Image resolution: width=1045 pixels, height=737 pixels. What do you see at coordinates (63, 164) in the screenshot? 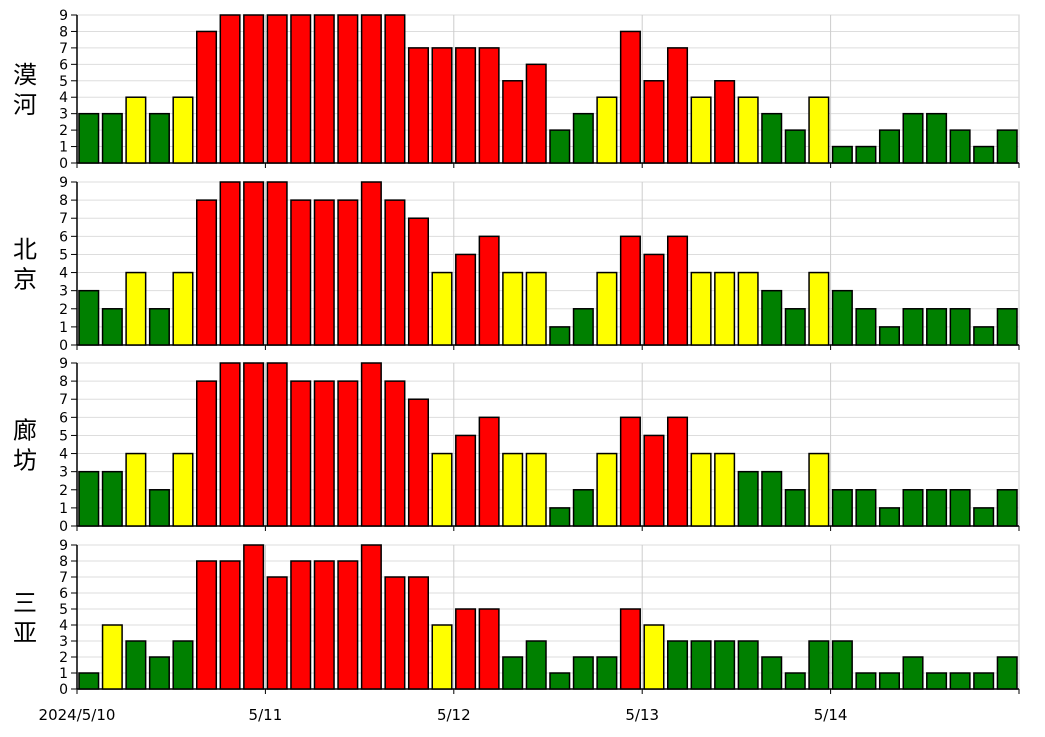
I see `y-tick-label: 0` at bounding box center [63, 164].